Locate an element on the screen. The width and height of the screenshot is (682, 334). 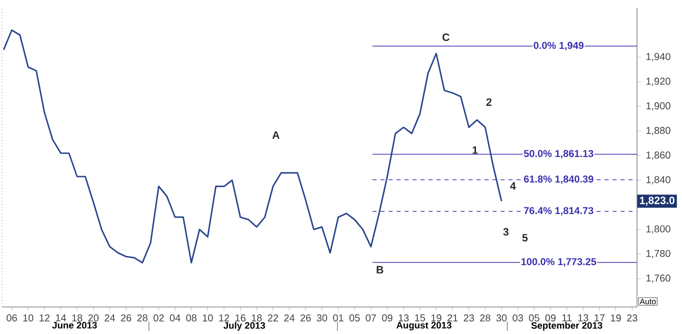
x-tick-label: 08 is located at coordinates (191, 318).